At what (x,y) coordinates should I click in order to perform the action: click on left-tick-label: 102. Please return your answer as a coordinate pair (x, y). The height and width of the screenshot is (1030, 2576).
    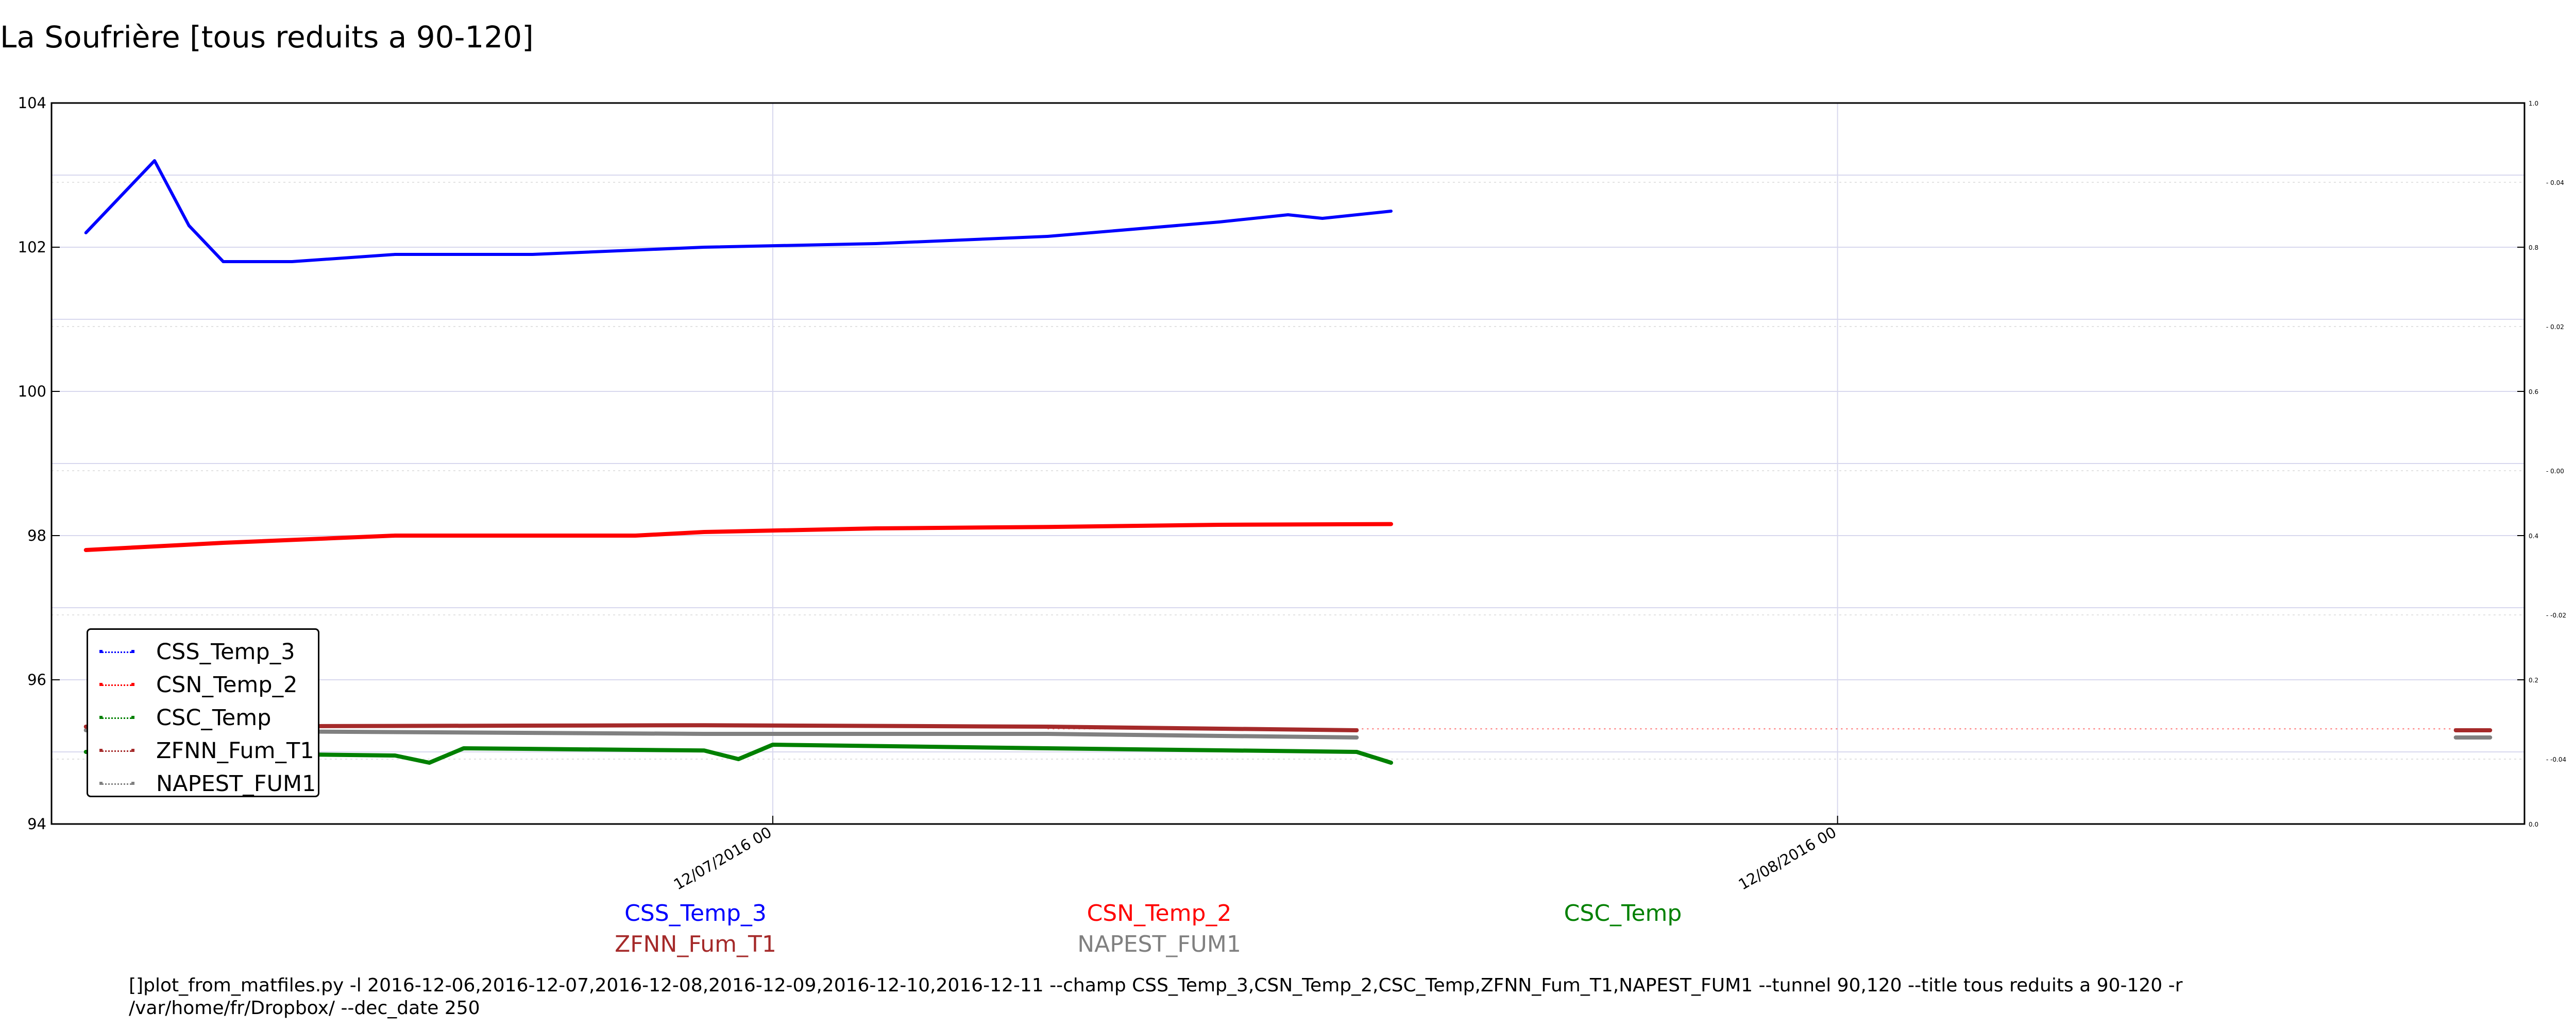
    Looking at the image, I should click on (32, 247).